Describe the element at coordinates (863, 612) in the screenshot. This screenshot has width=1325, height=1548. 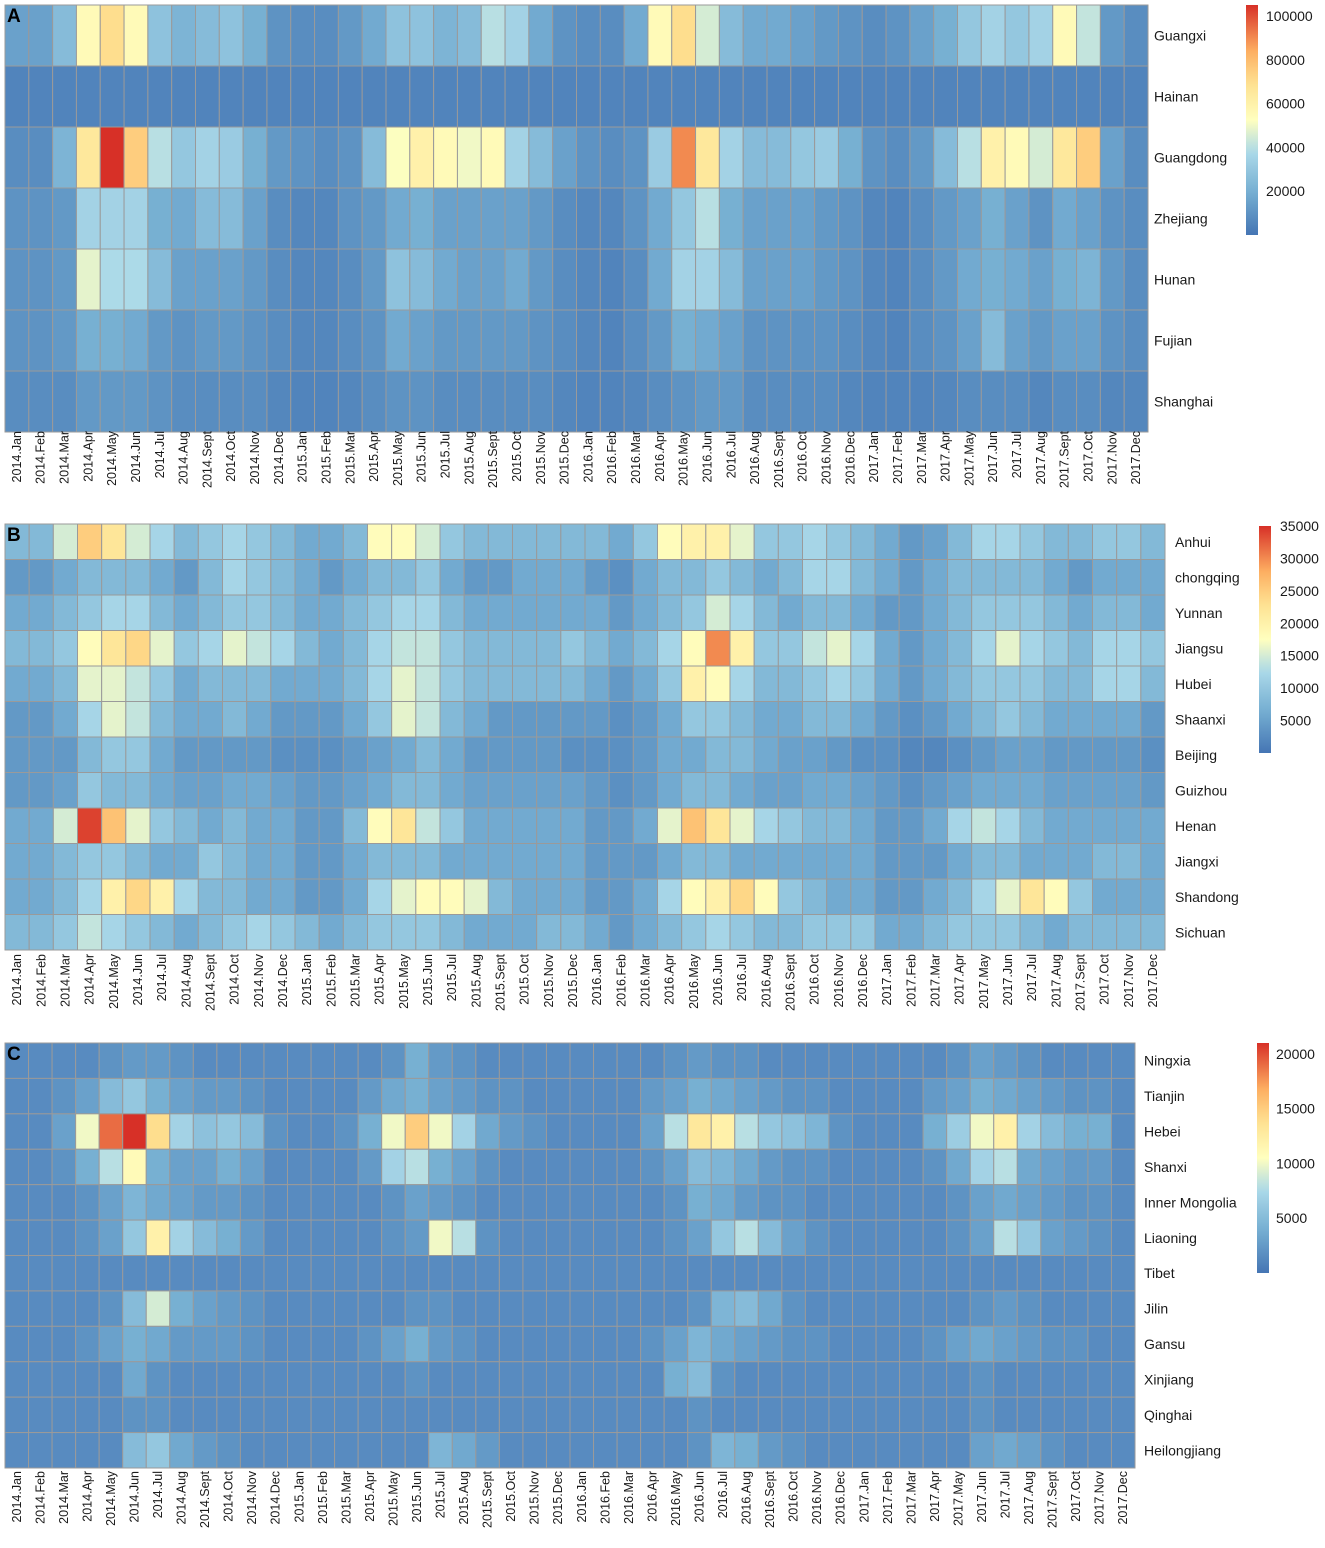
I see `heatmap-cell: Yunnan 2016.Dec: 6000` at that location.